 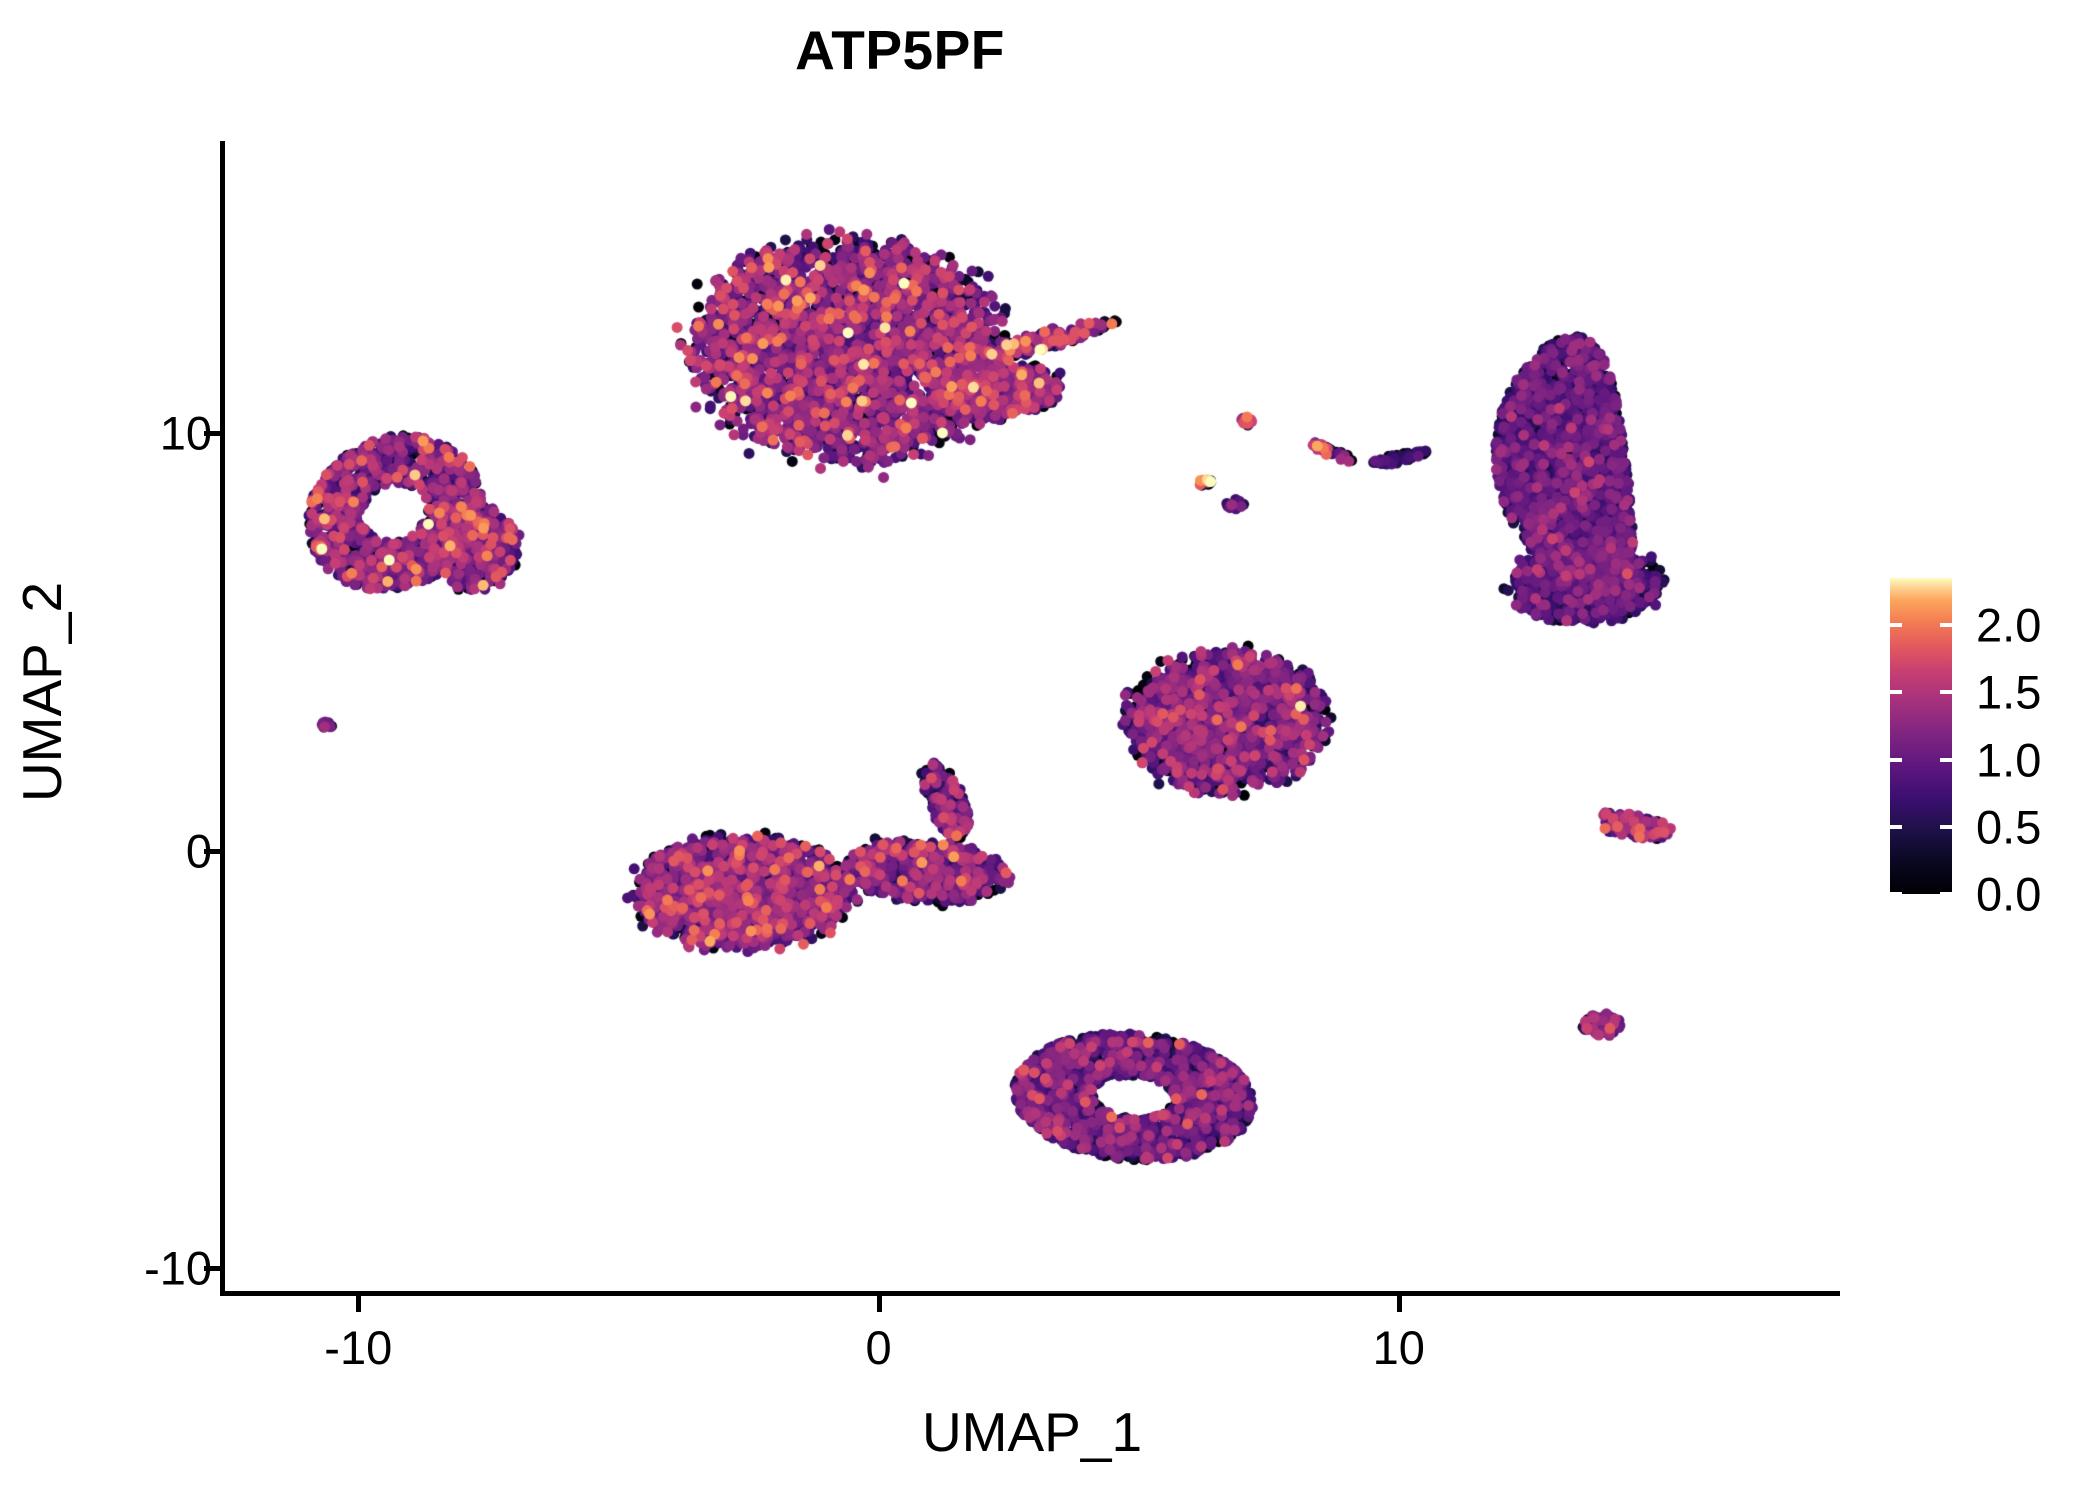 What do you see at coordinates (358, 1347) in the screenshot?
I see `x-tick-label: -10` at bounding box center [358, 1347].